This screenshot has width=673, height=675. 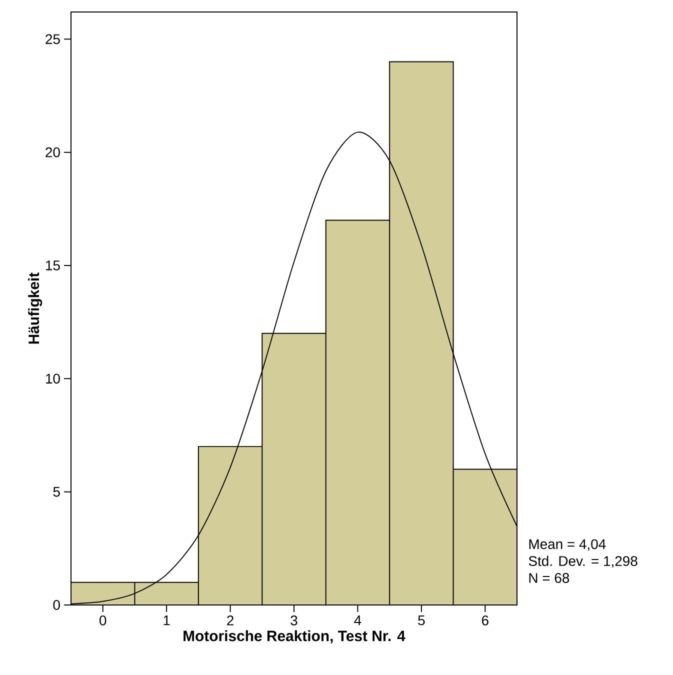 I want to click on x-tick-label: 3, so click(x=294, y=621).